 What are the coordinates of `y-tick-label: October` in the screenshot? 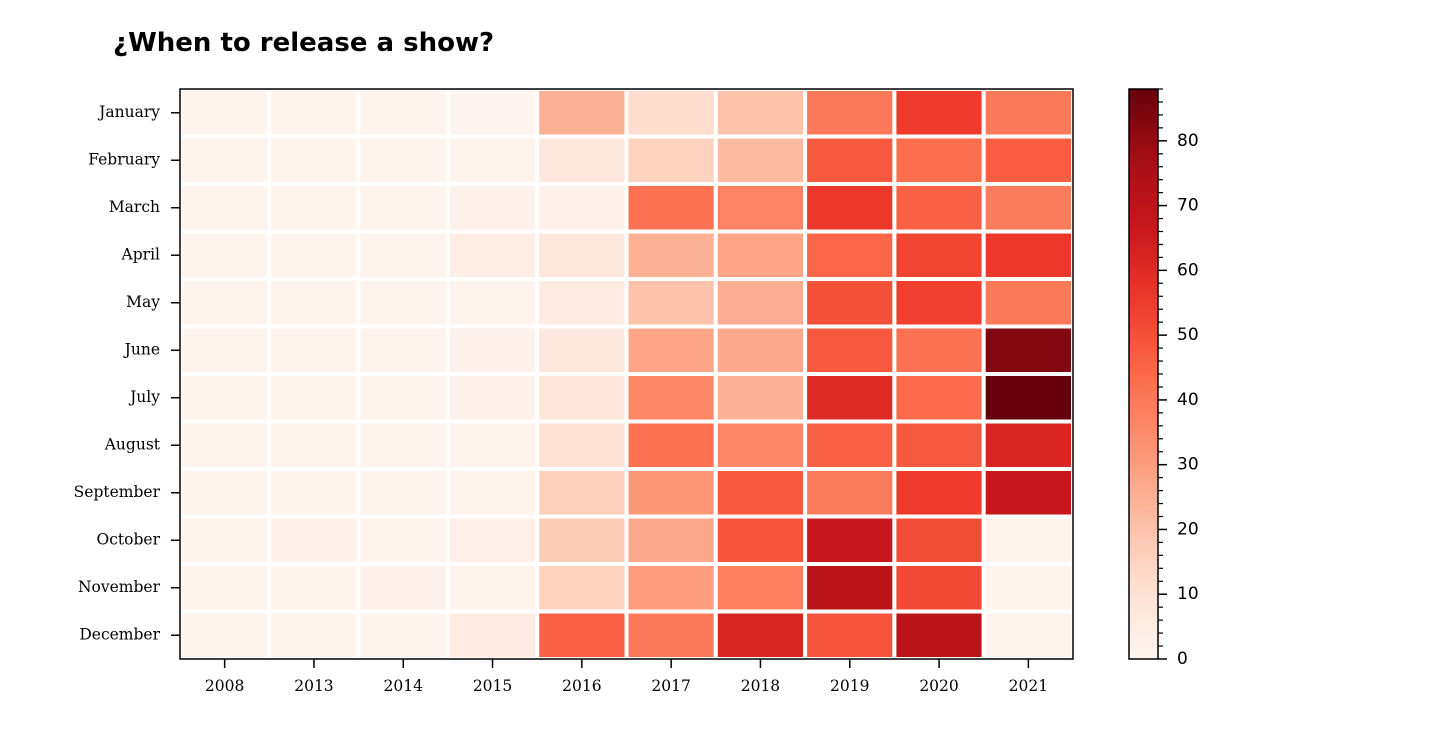 It's located at (129, 539).